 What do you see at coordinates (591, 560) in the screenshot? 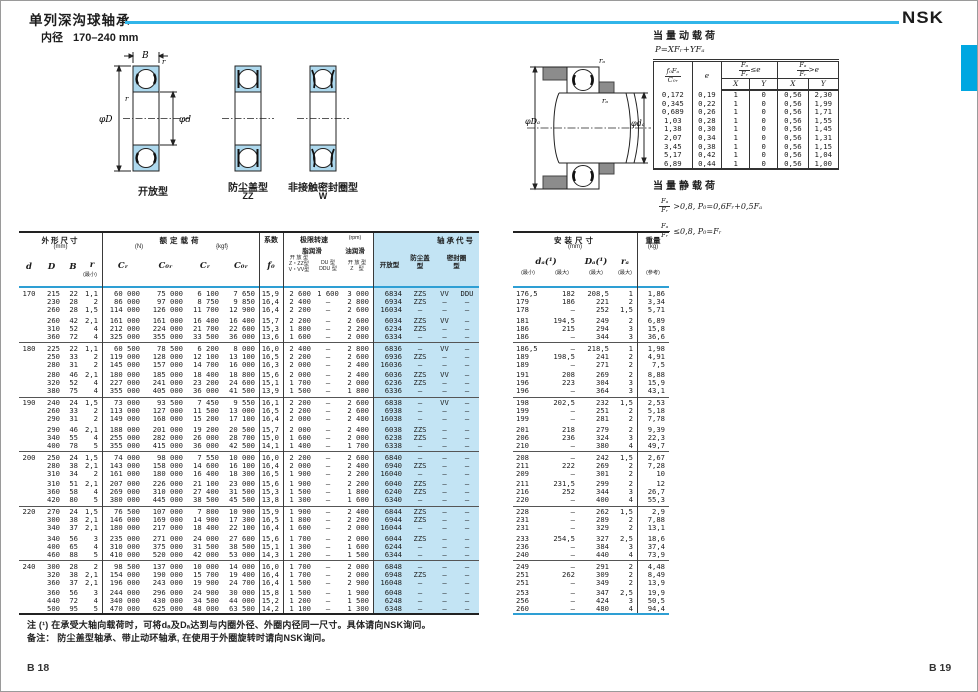
I see `group-separator` at bounding box center [591, 560].